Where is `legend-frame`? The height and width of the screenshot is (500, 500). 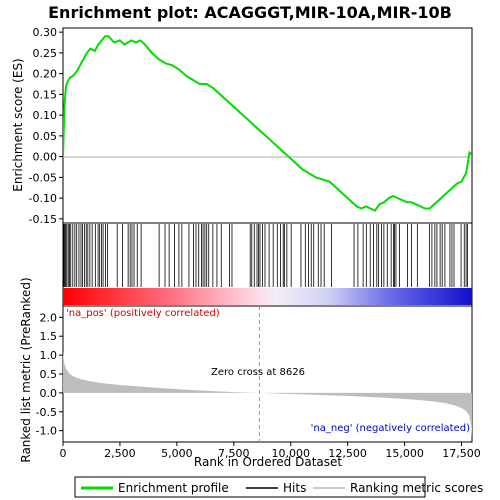
legend-frame is located at coordinates (250, 487).